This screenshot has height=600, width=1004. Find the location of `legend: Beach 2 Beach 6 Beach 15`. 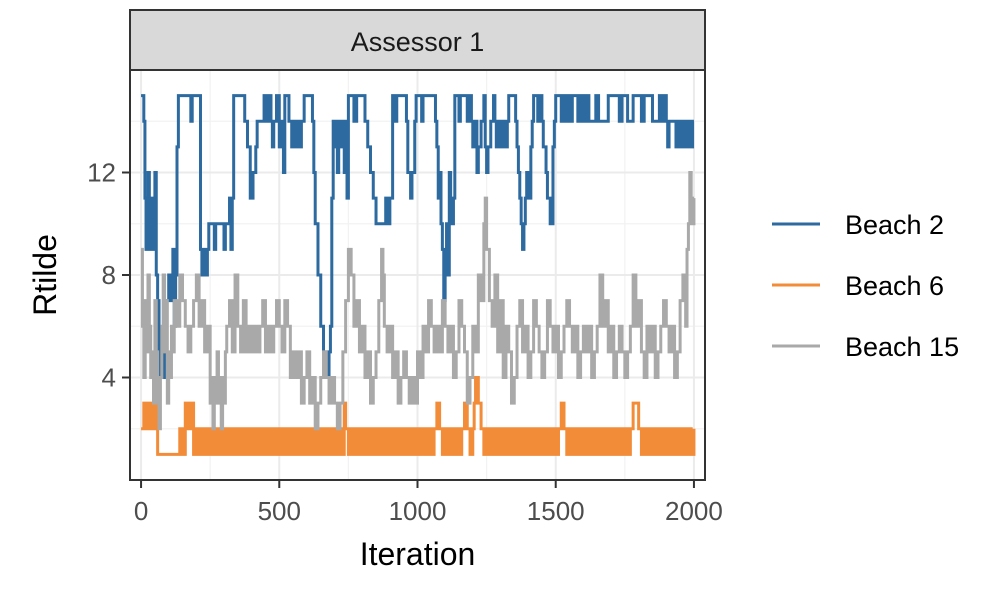

legend: Beach 2 Beach 6 Beach 15 is located at coordinates (865, 286).